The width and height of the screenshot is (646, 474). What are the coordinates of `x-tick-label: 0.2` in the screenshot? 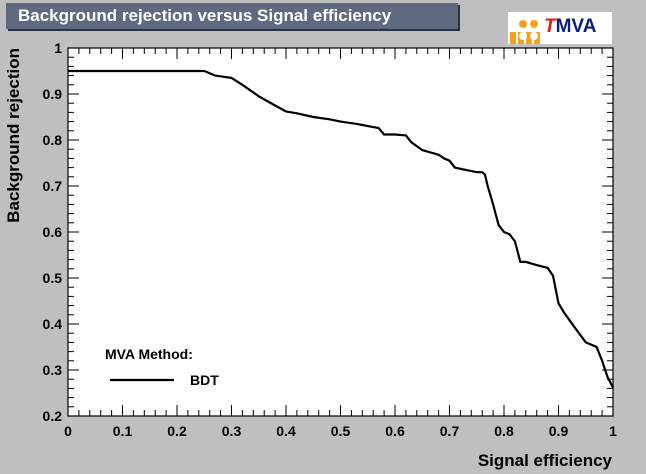 It's located at (177, 431).